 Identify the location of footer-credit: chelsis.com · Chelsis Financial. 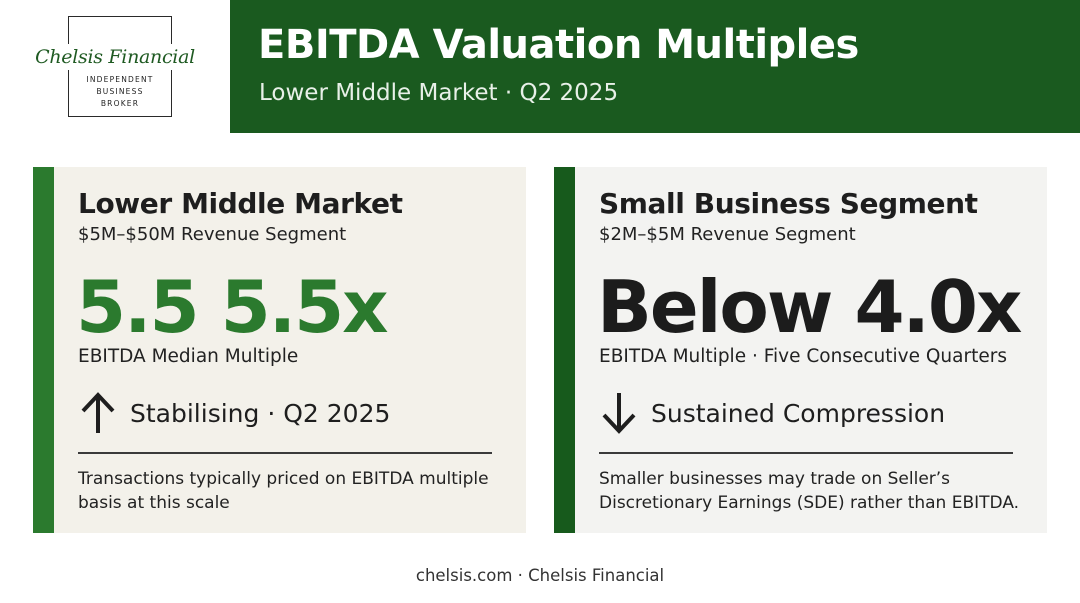
(540, 575).